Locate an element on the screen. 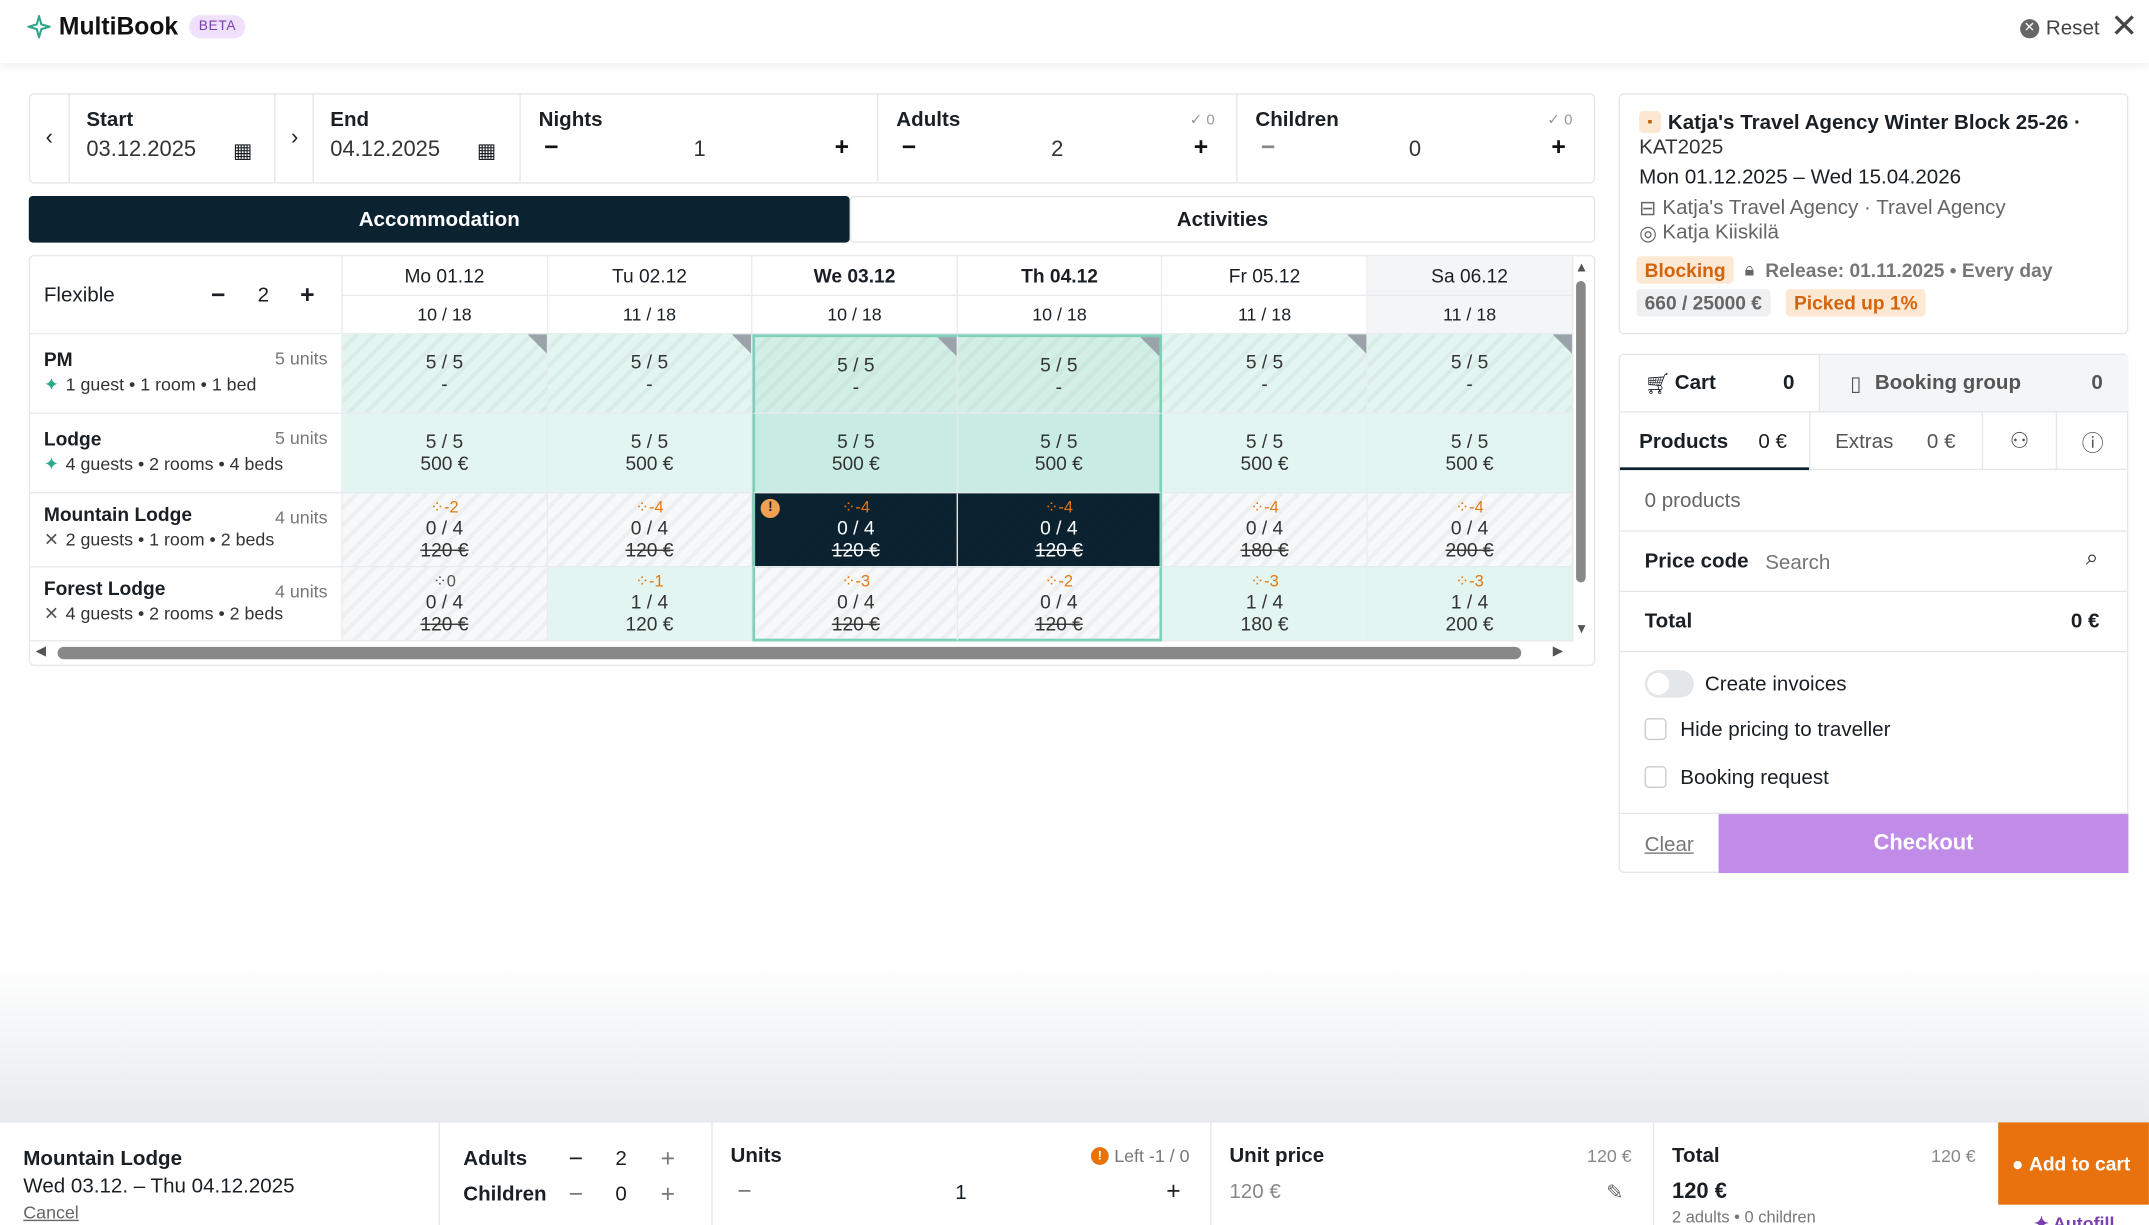 Image resolution: width=2149 pixels, height=1225 pixels. units-value: 1 is located at coordinates (961, 1193).